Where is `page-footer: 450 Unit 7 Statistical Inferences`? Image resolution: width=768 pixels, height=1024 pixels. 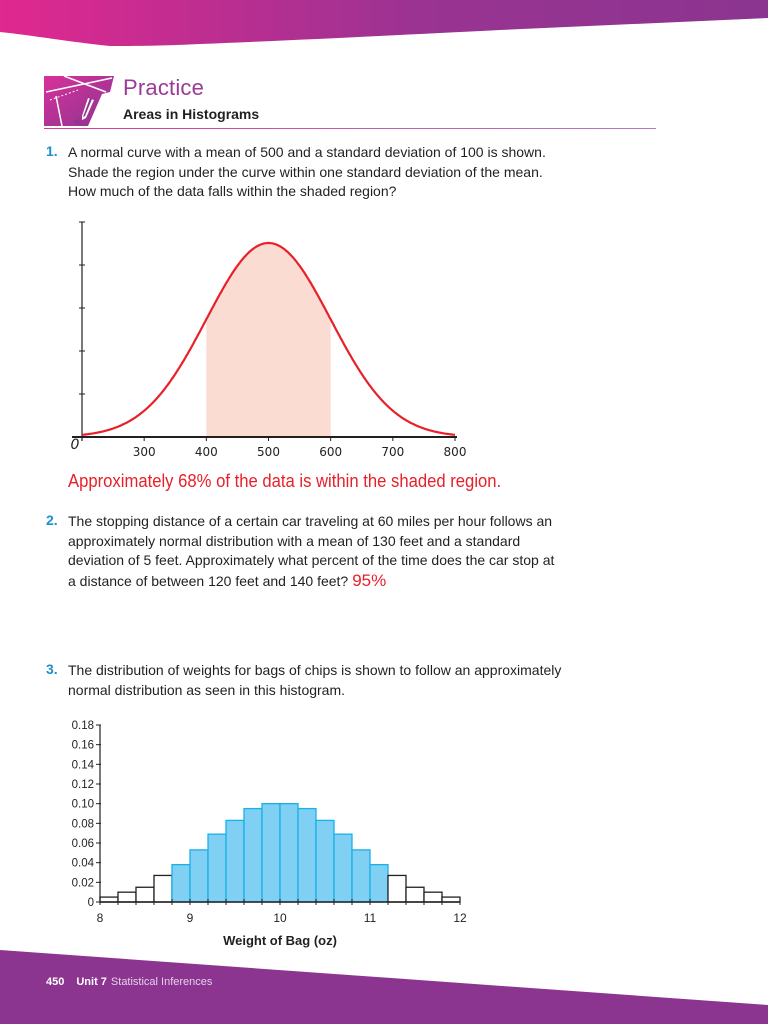
page-footer: 450 Unit 7 Statistical Inferences is located at coordinates (129, 982).